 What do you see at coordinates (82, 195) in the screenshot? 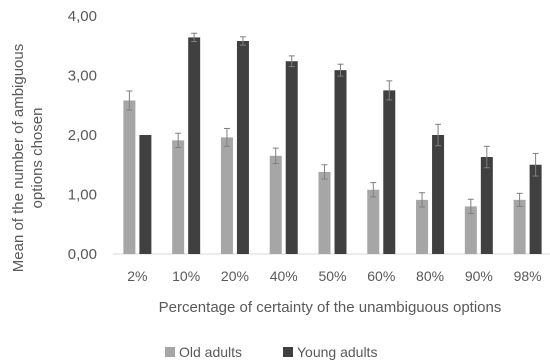
I see `y-tick-label: 1,00` at bounding box center [82, 195].